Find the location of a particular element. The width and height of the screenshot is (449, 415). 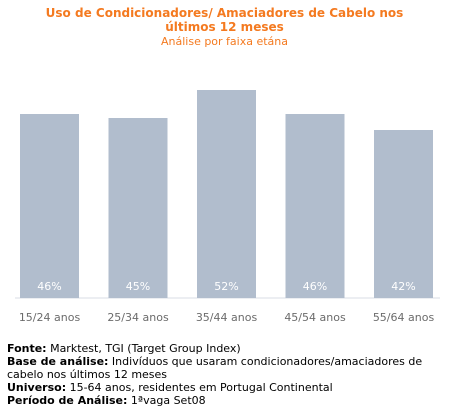

bar-45-54-anos is located at coordinates (315, 206).